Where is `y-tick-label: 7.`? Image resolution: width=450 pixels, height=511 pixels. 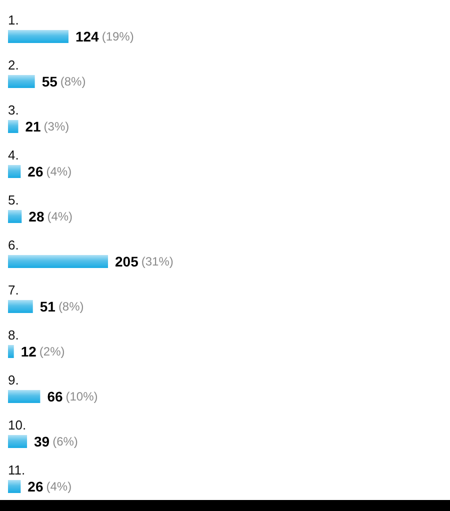
y-tick-label: 7. is located at coordinates (13, 290).